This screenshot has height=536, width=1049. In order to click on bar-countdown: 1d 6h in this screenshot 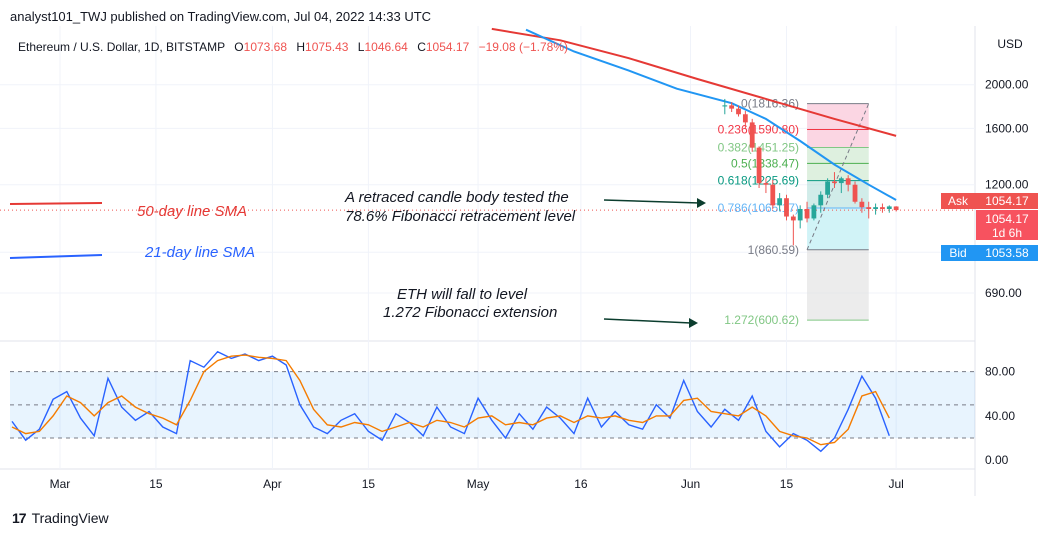, I will do `click(1007, 233)`.